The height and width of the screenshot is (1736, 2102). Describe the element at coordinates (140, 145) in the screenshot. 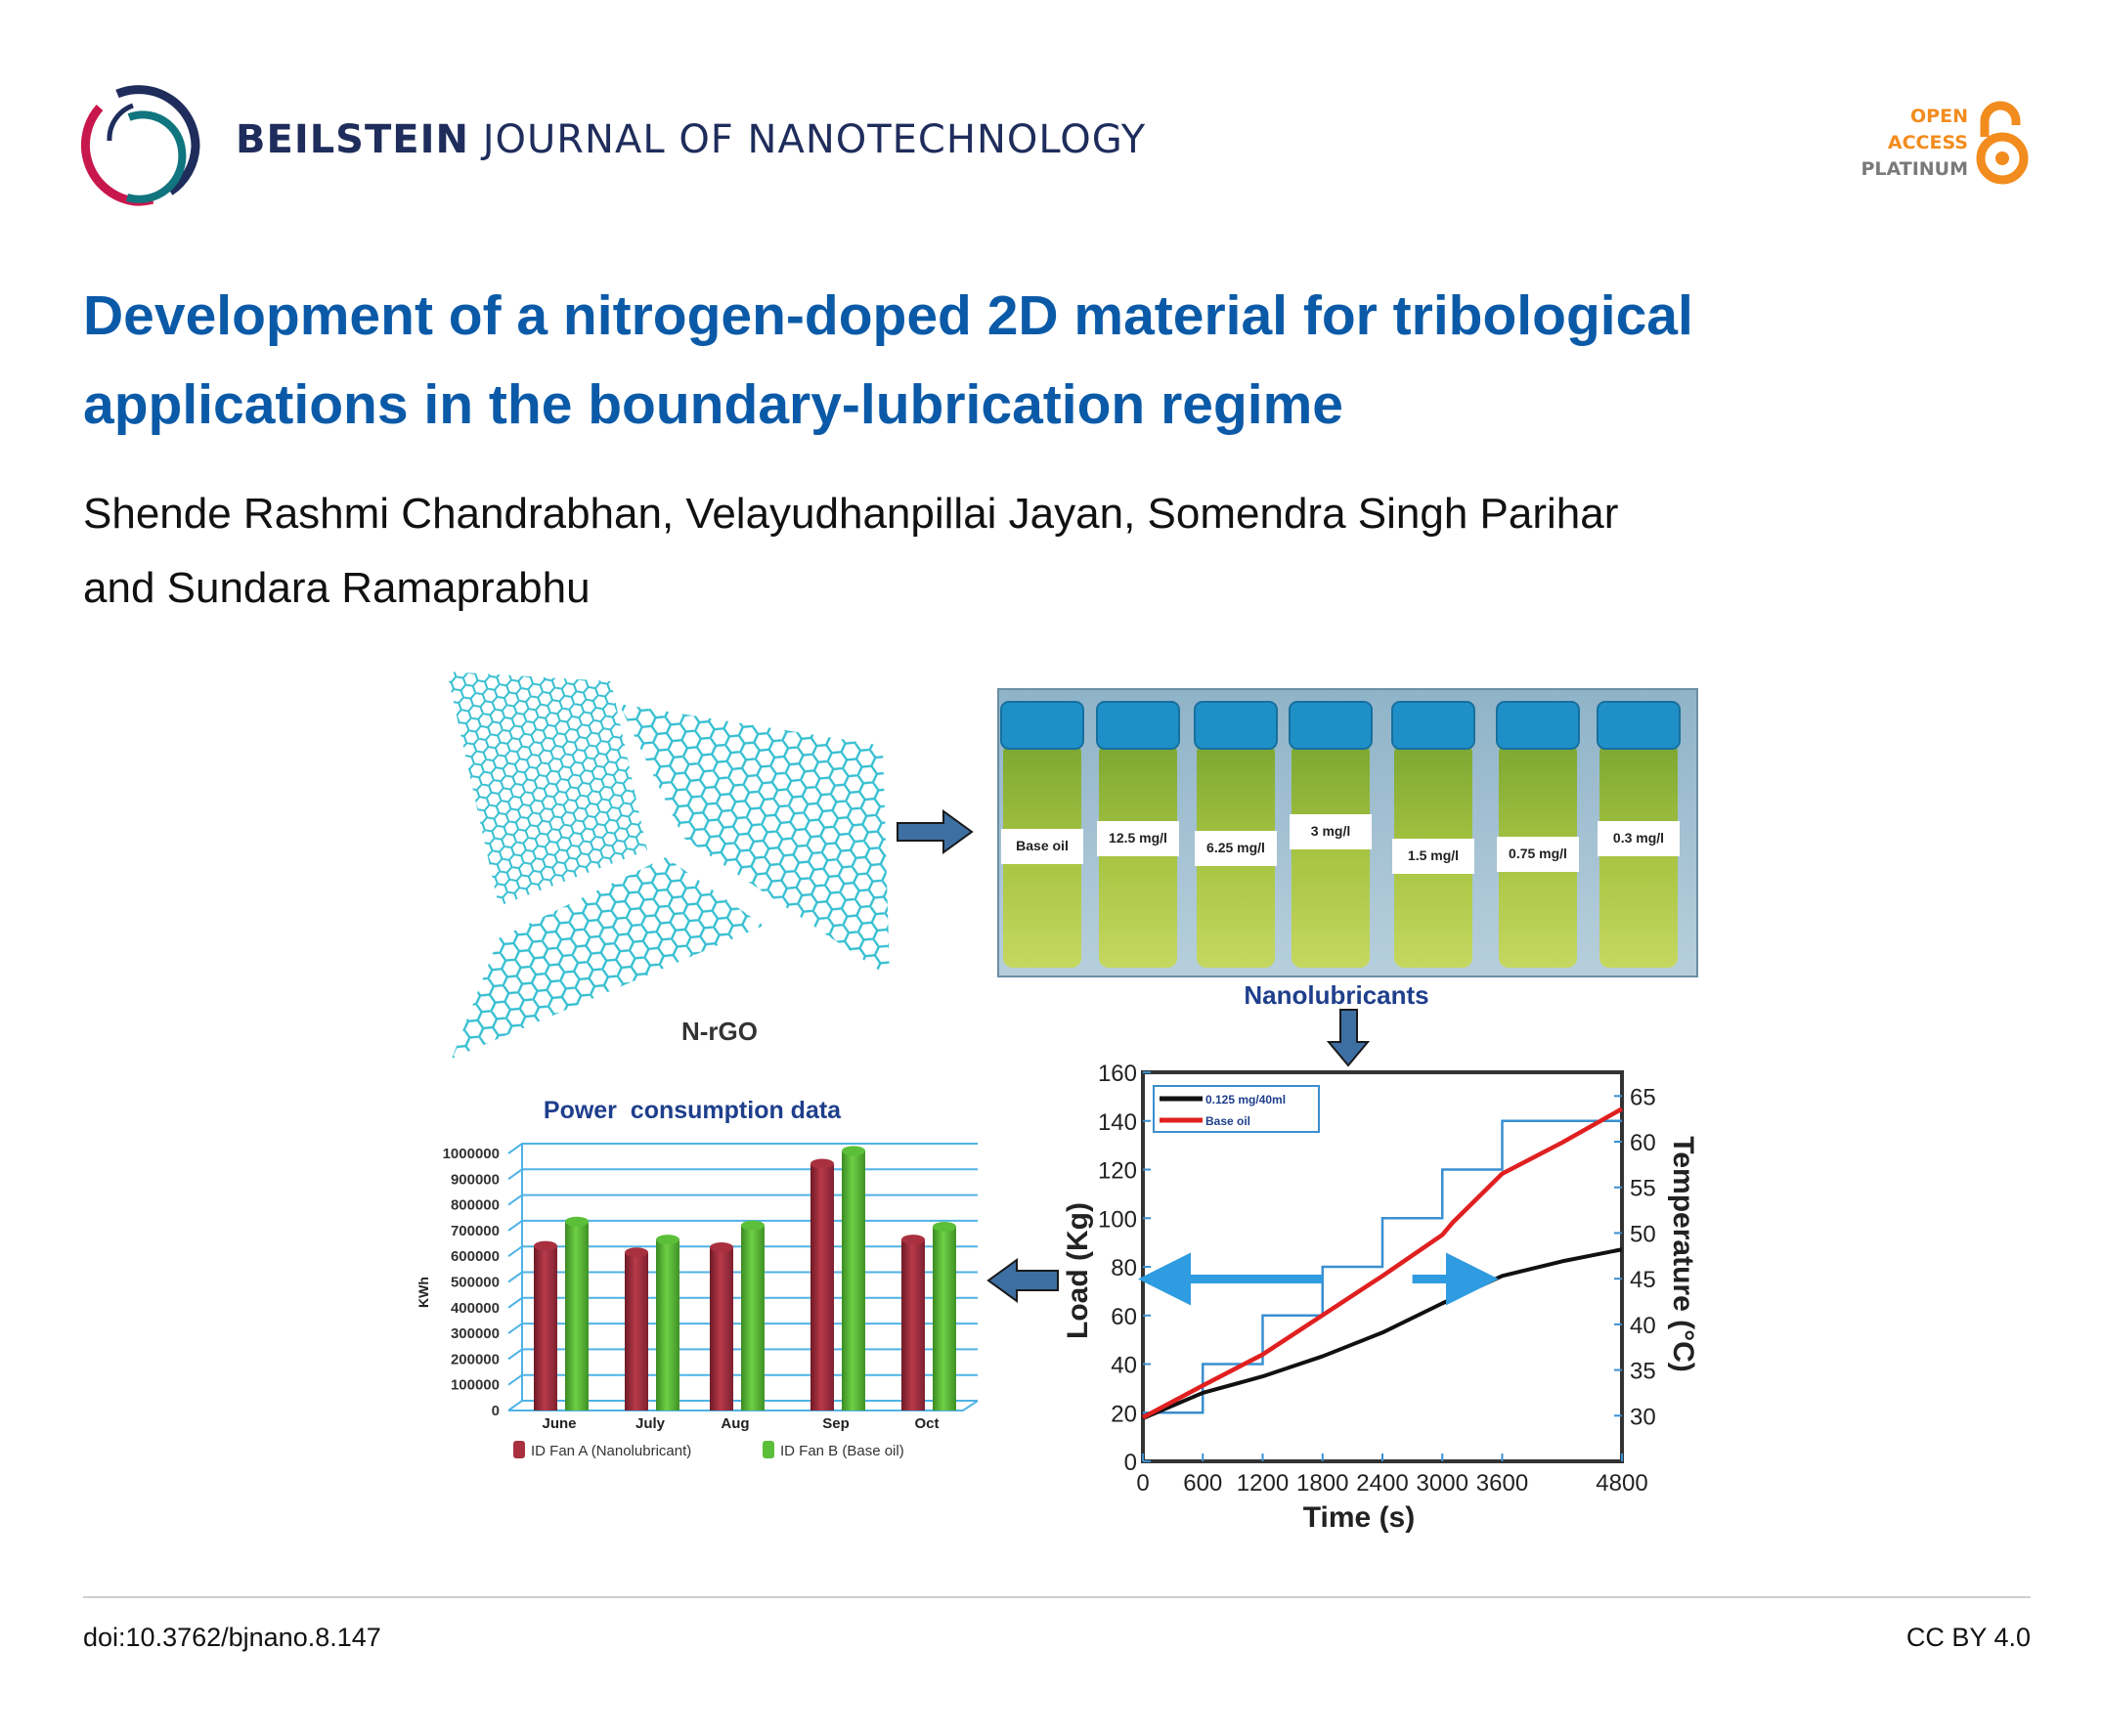

I see `beilstein-logo-icon` at that location.